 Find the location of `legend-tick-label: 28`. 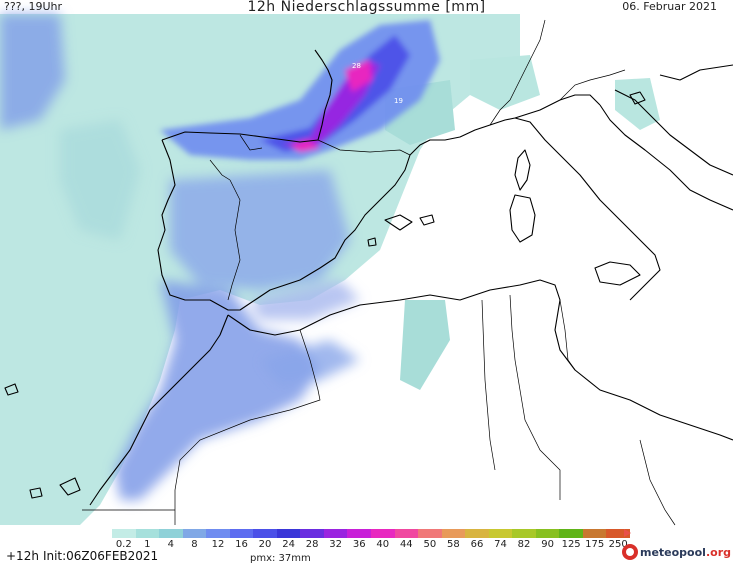

legend-tick-label: 28 is located at coordinates (312, 544).